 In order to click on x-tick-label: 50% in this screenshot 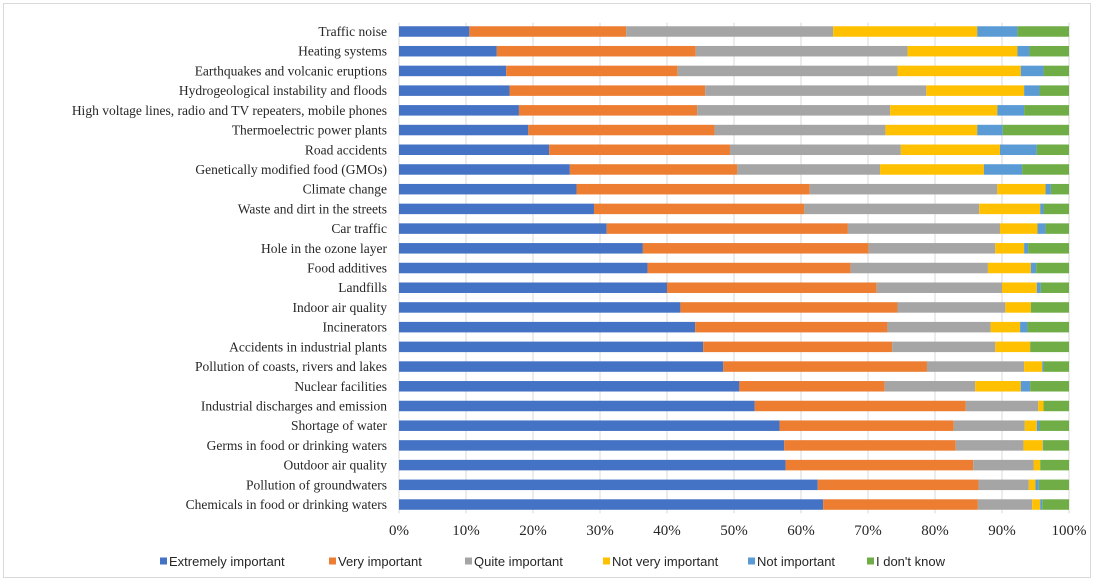, I will do `click(734, 531)`.